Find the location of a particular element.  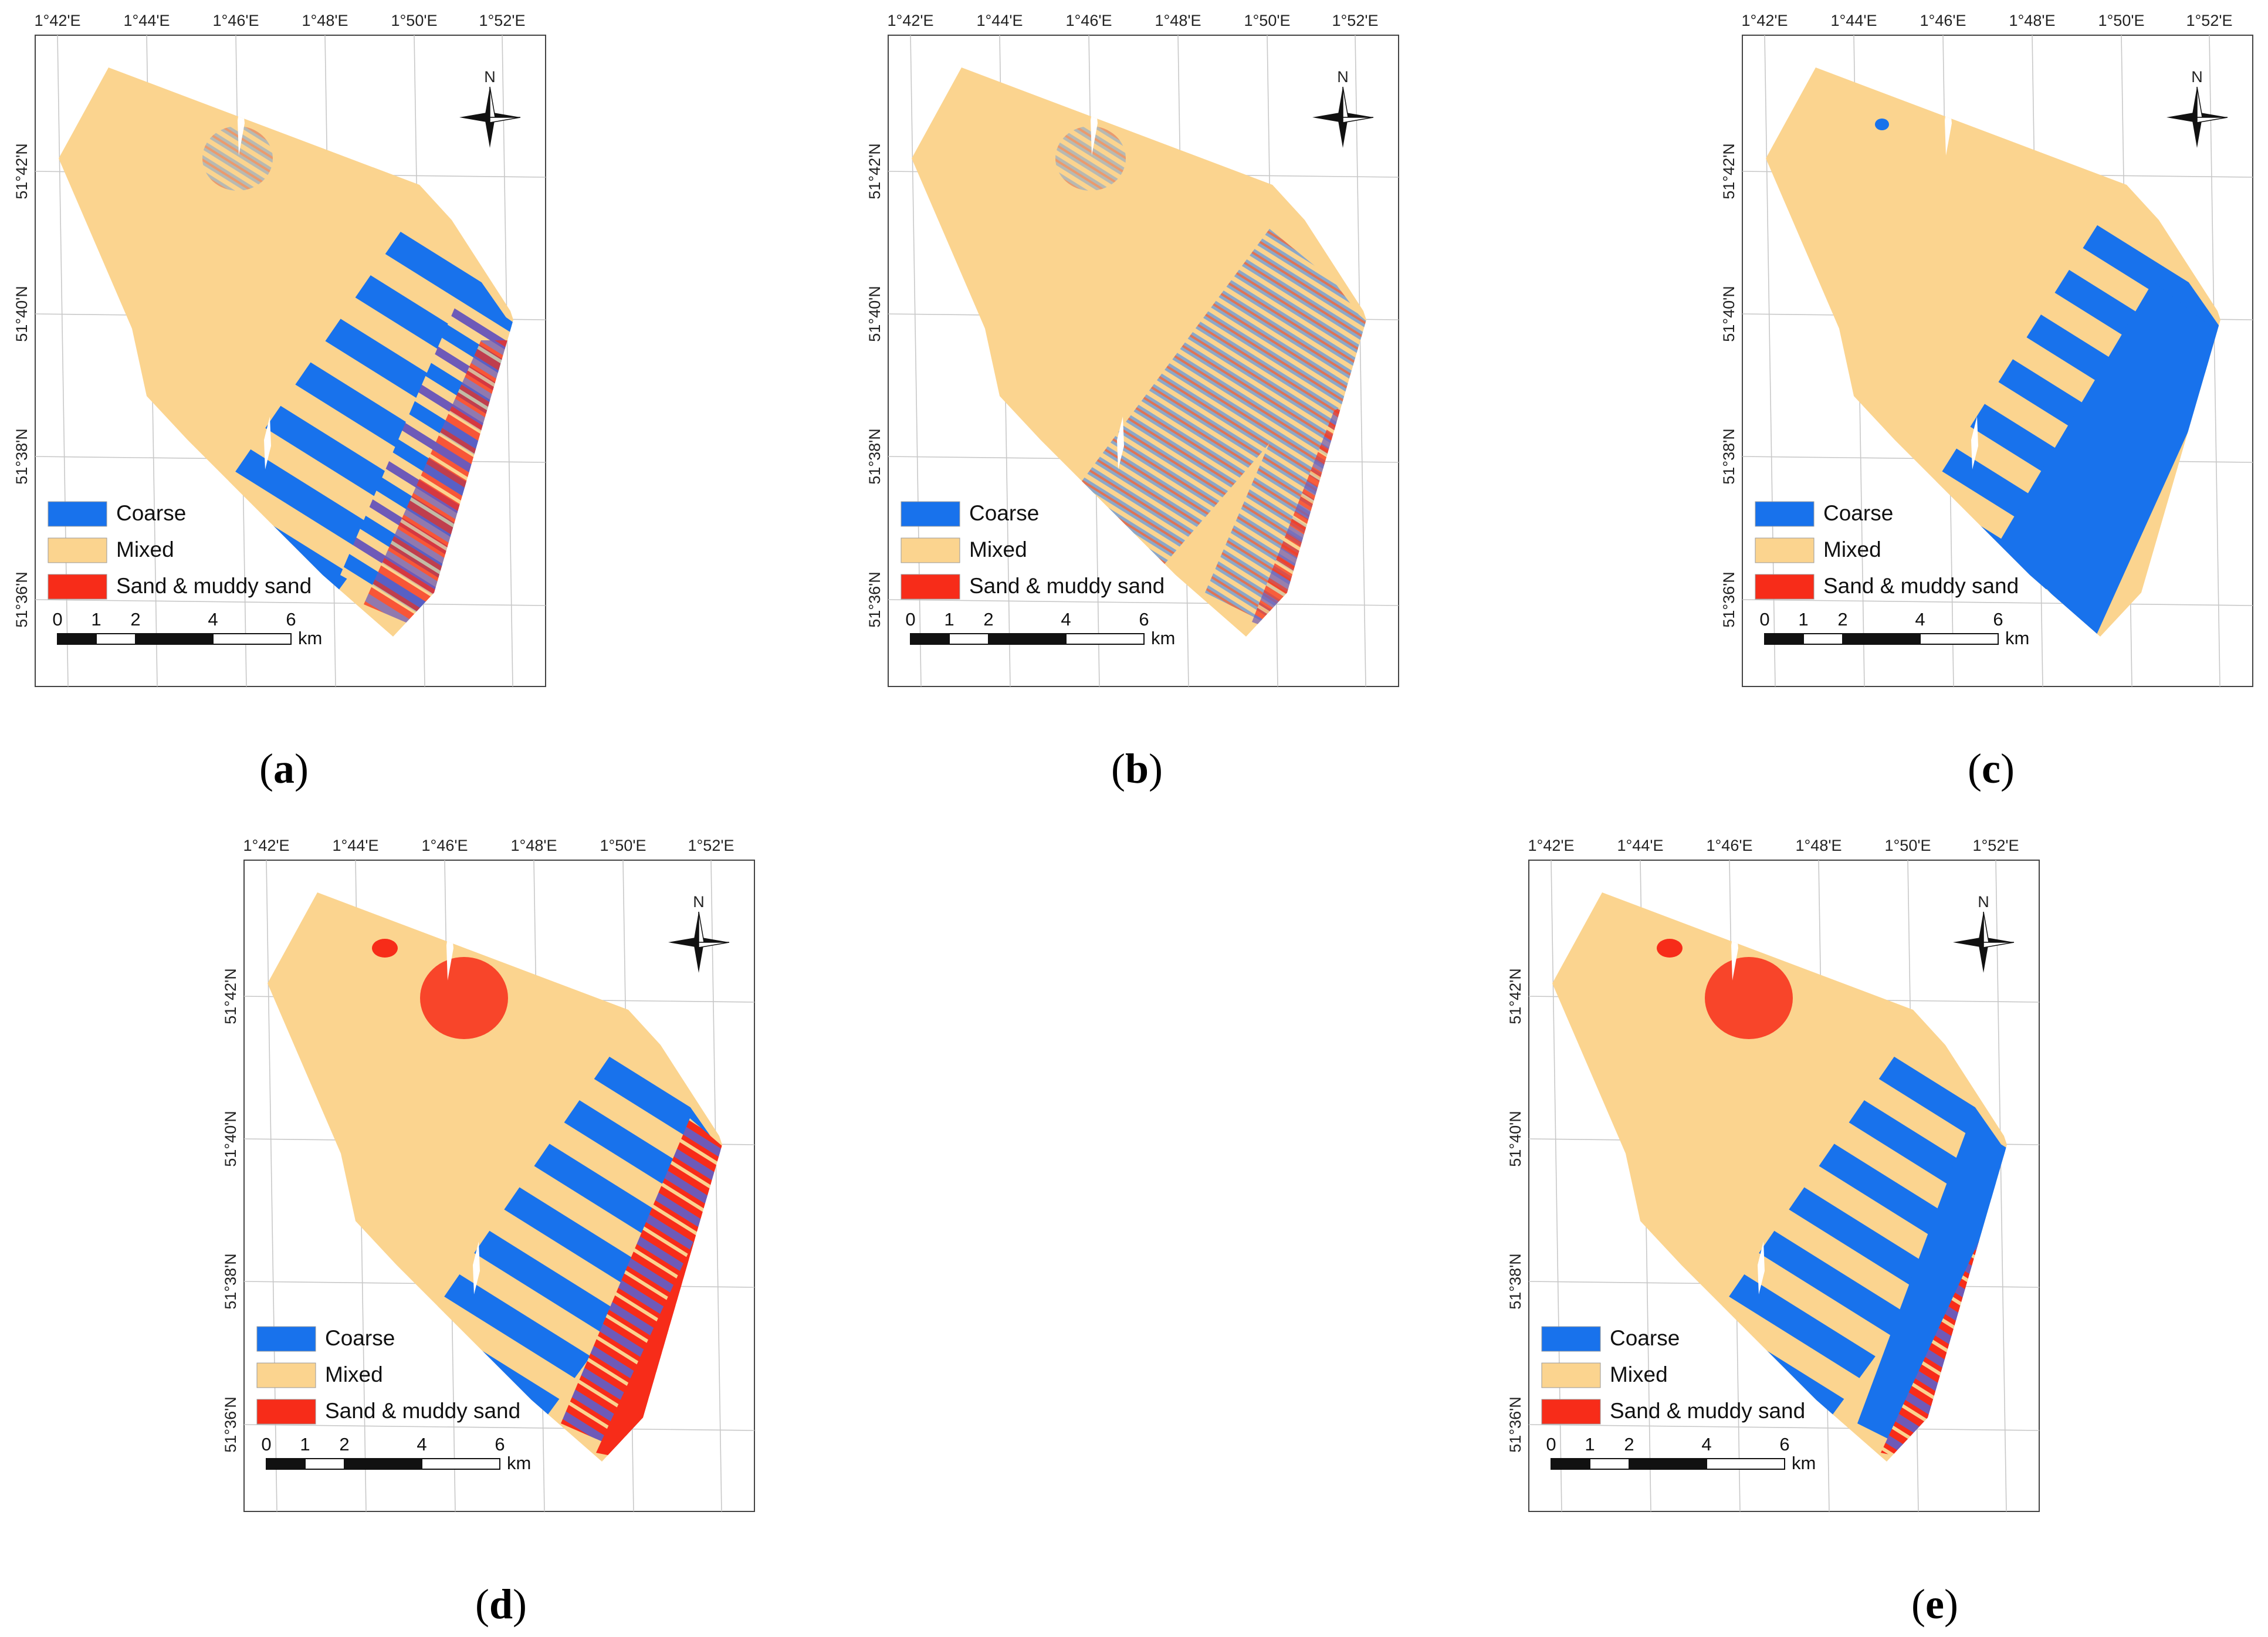

caption-e: (e) is located at coordinates (1934, 1604).